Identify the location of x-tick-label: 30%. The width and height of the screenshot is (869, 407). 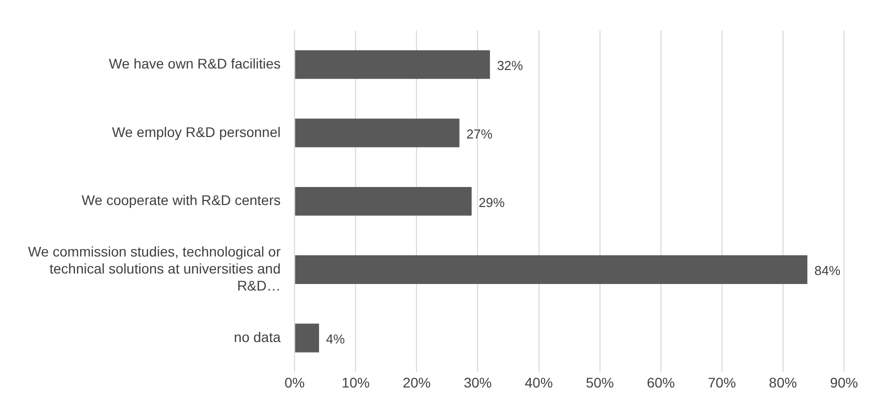
(478, 382).